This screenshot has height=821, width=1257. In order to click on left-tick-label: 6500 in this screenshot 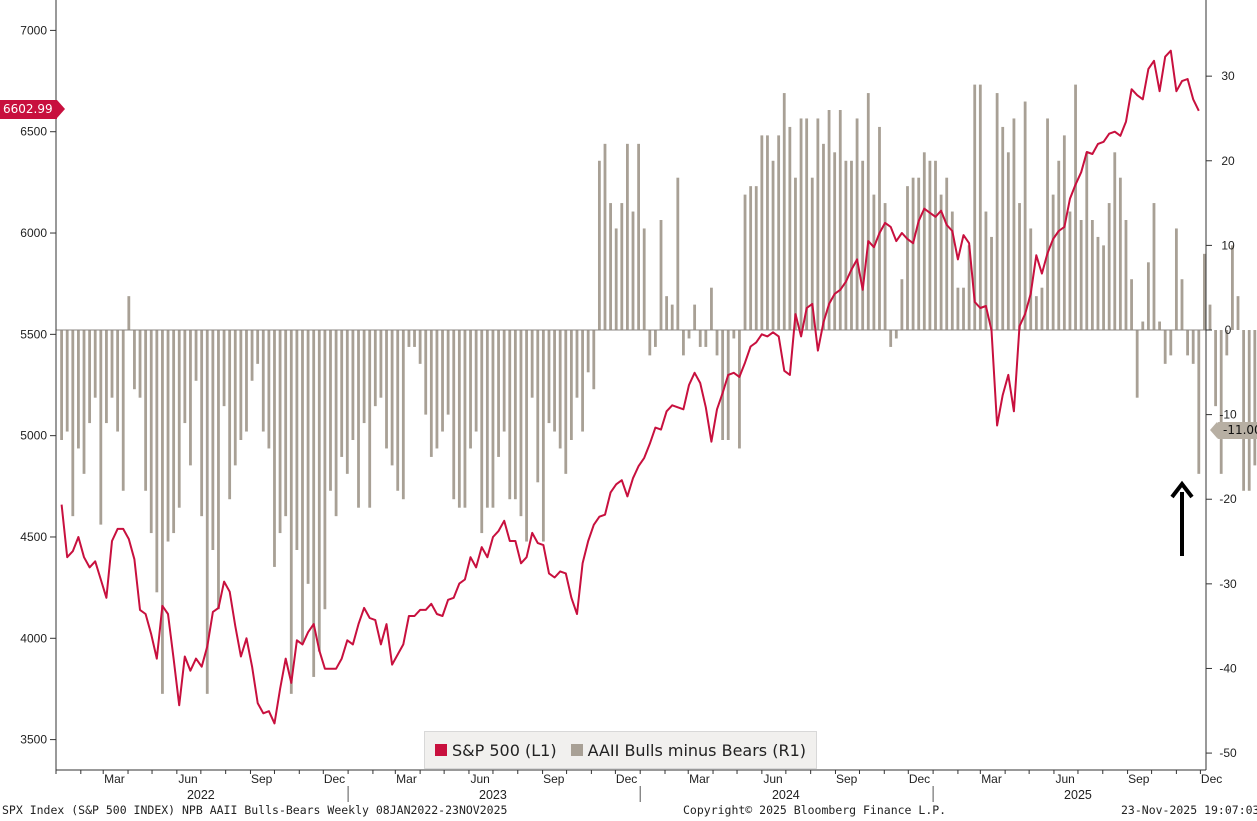, I will do `click(33, 132)`.